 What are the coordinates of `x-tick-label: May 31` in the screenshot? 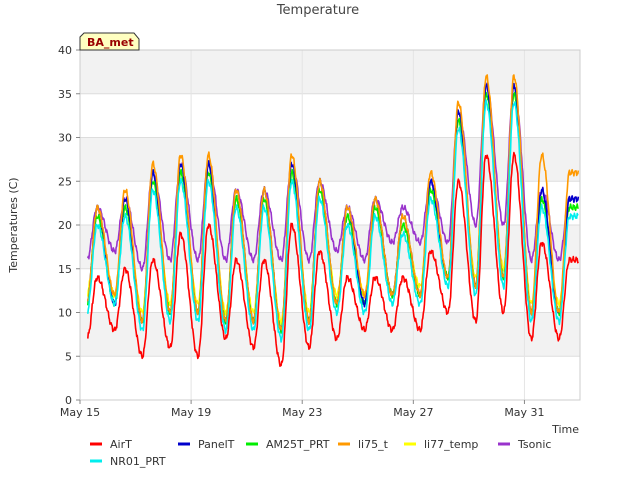 It's located at (524, 412).